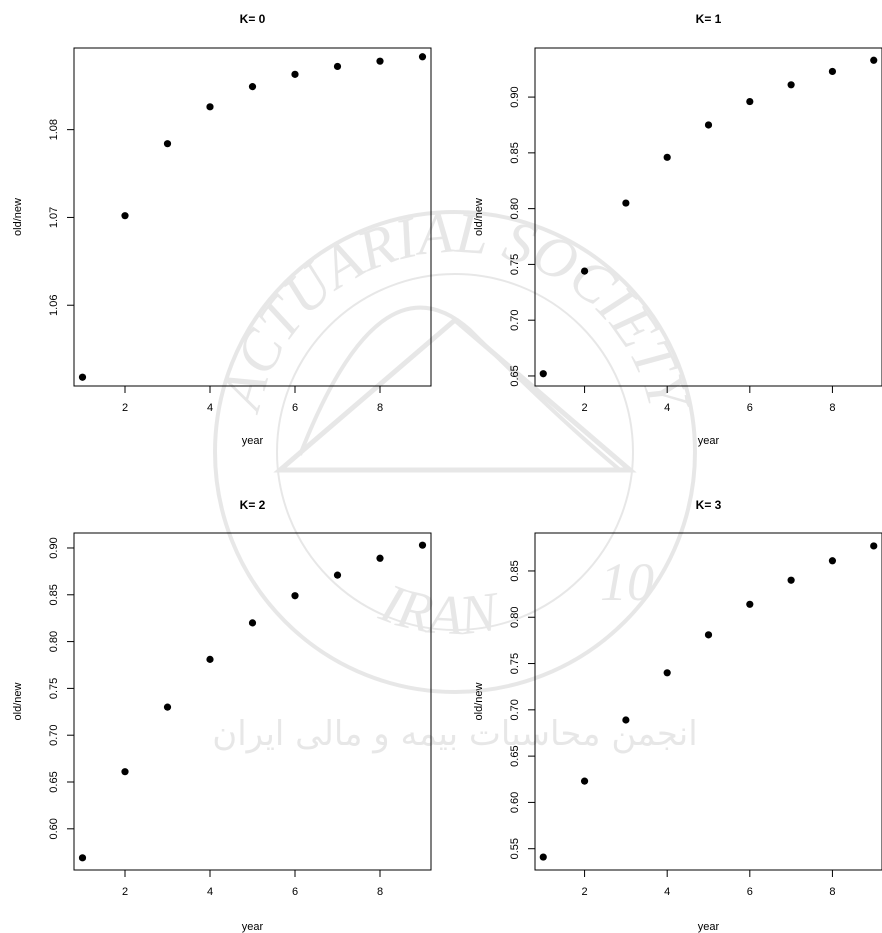 This screenshot has height=933, width=882. Describe the element at coordinates (455, 310) in the screenshot. I see `watermark-arc-text: ACTUARIAL SOCIETY` at that location.